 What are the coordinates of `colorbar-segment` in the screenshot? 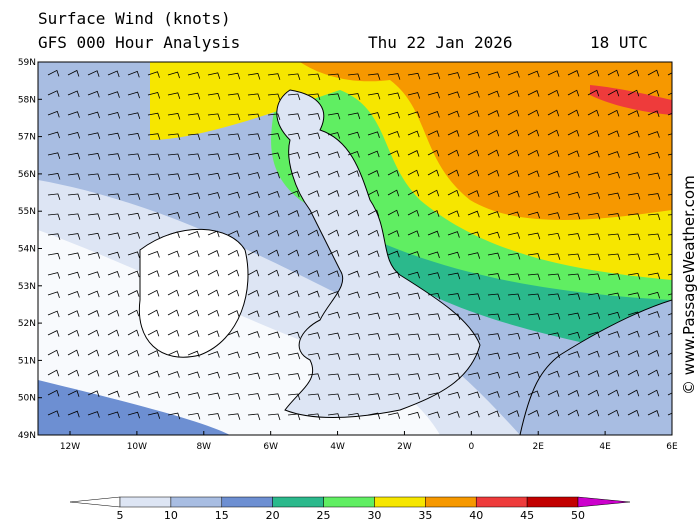 It's located at (501, 502).